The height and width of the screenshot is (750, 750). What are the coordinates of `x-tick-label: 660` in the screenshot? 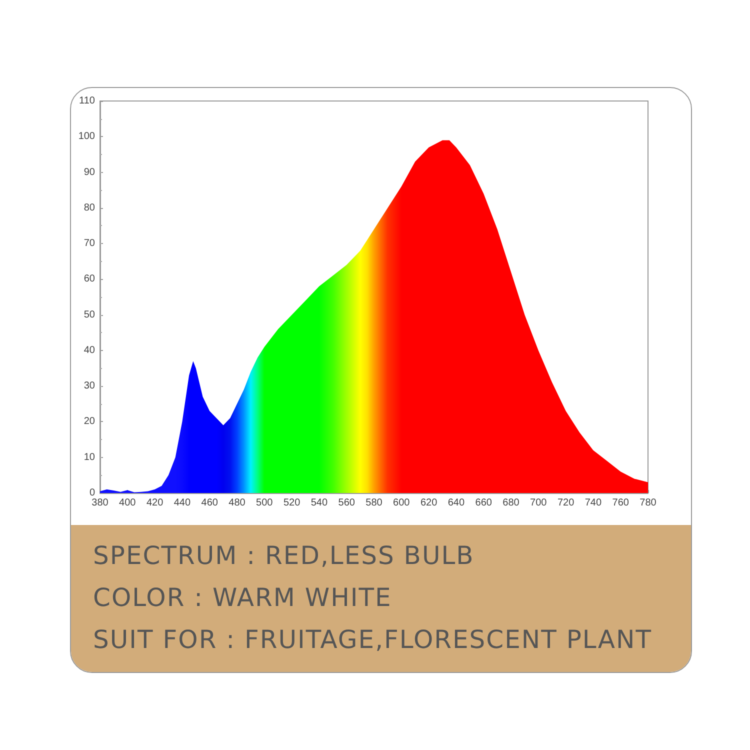 It's located at (483, 503).